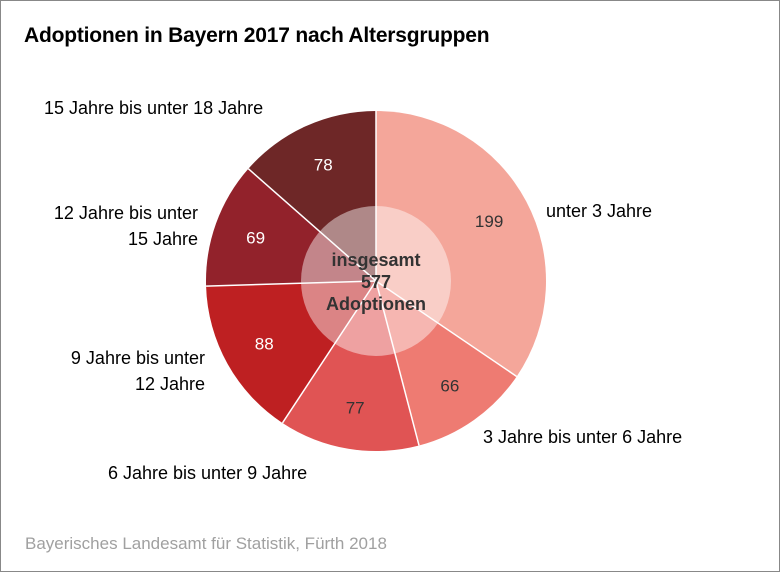 Image resolution: width=780 pixels, height=572 pixels. I want to click on center-label-line-3: Adoptionen, so click(376, 304).